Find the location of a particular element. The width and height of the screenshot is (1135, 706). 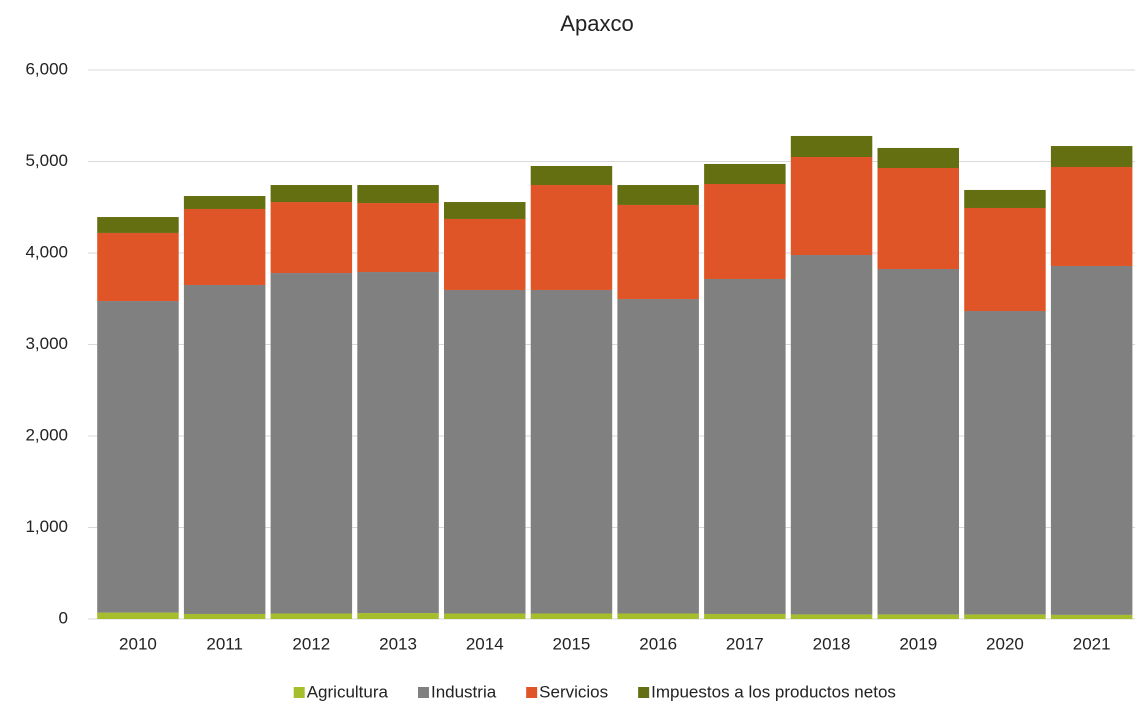

x-tick-label: 2021 is located at coordinates (1092, 643).